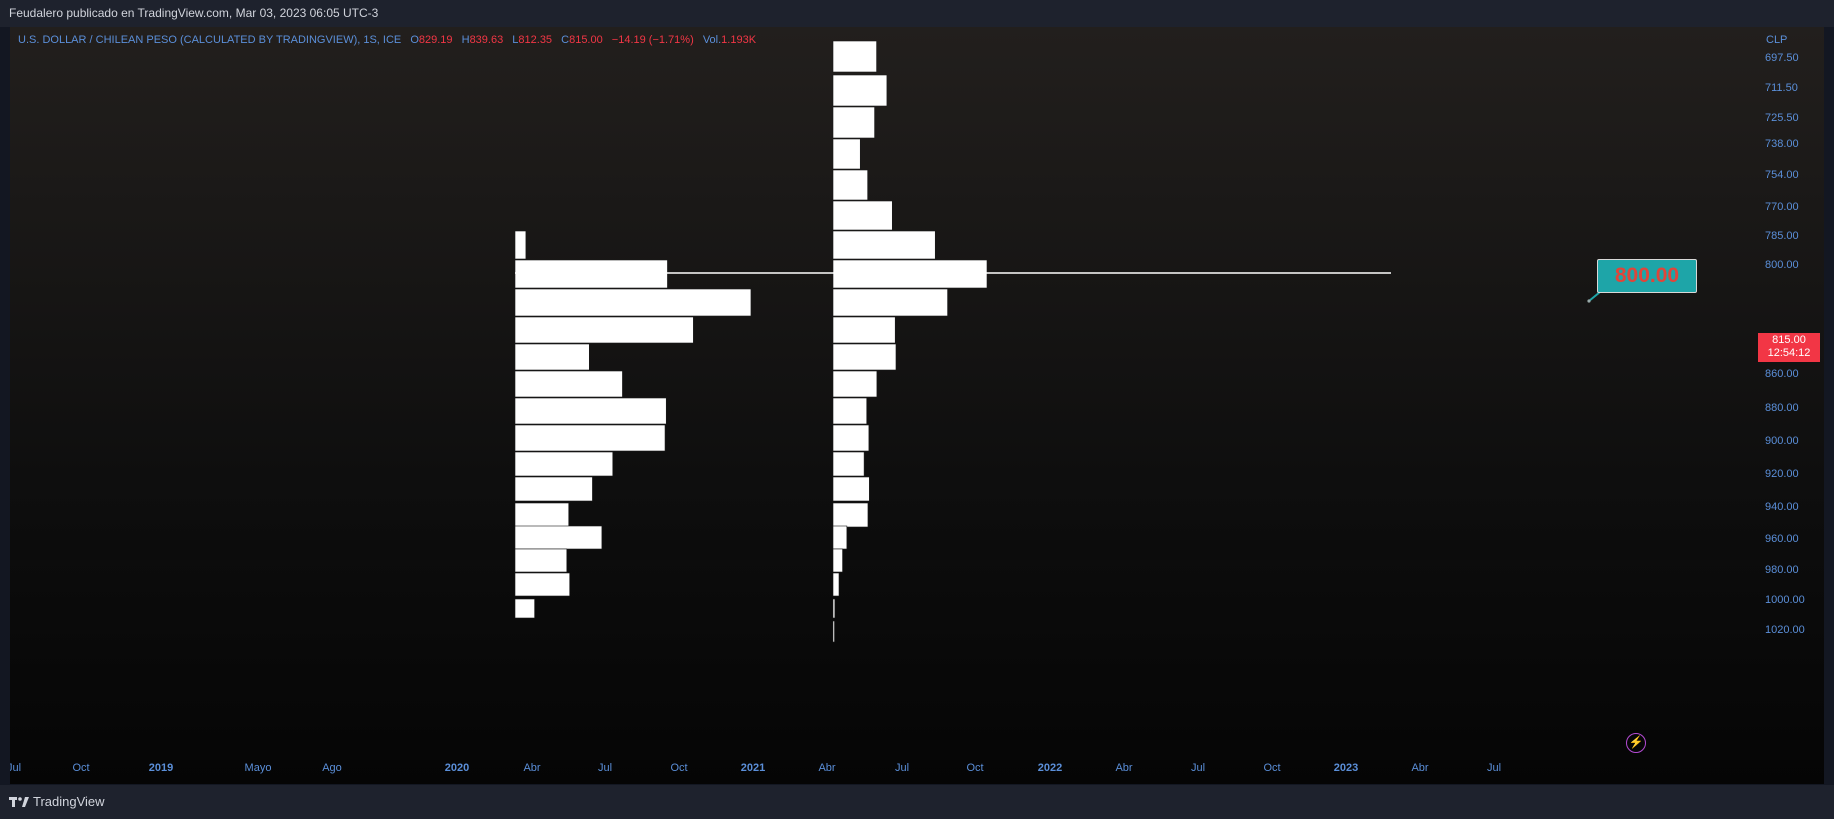 The image size is (1834, 819). What do you see at coordinates (1789, 353) in the screenshot?
I see `countdown-timer: 12:54:12` at bounding box center [1789, 353].